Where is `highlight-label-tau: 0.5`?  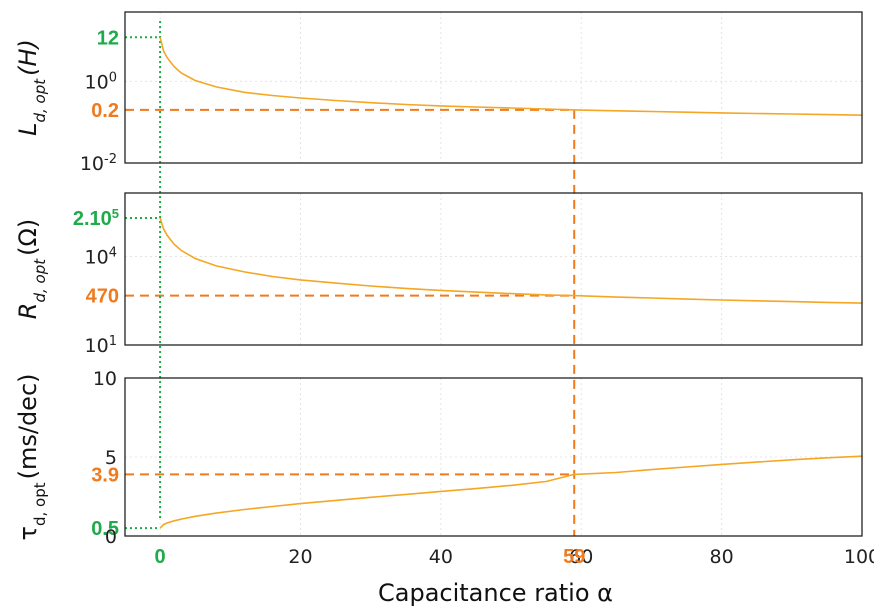
highlight-label-tau: 0.5 is located at coordinates (105, 529).